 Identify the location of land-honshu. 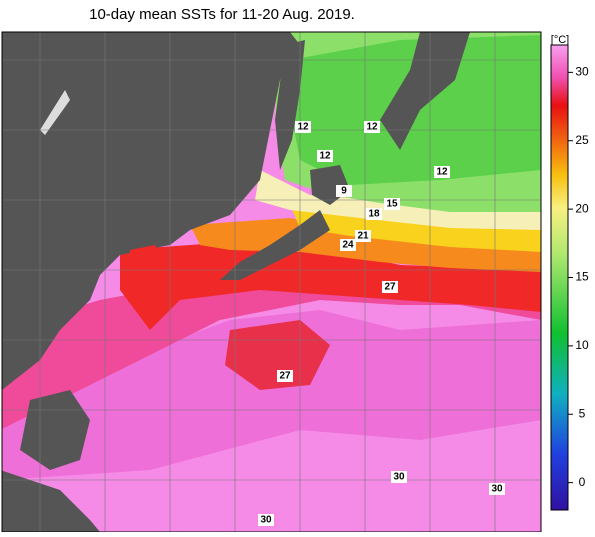
(275, 245).